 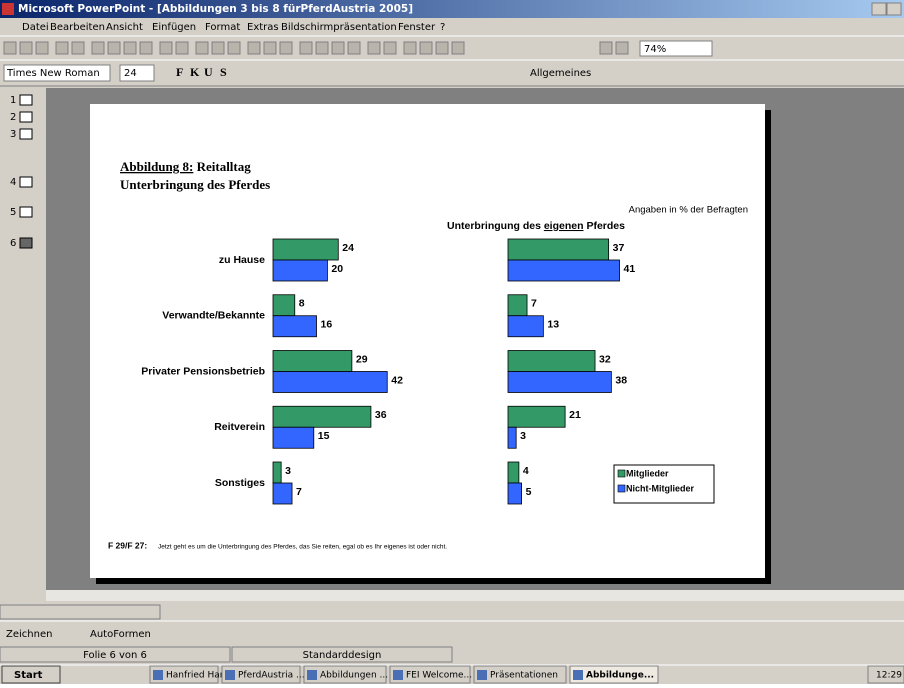 I want to click on slide-number: 4, so click(x=13, y=182).